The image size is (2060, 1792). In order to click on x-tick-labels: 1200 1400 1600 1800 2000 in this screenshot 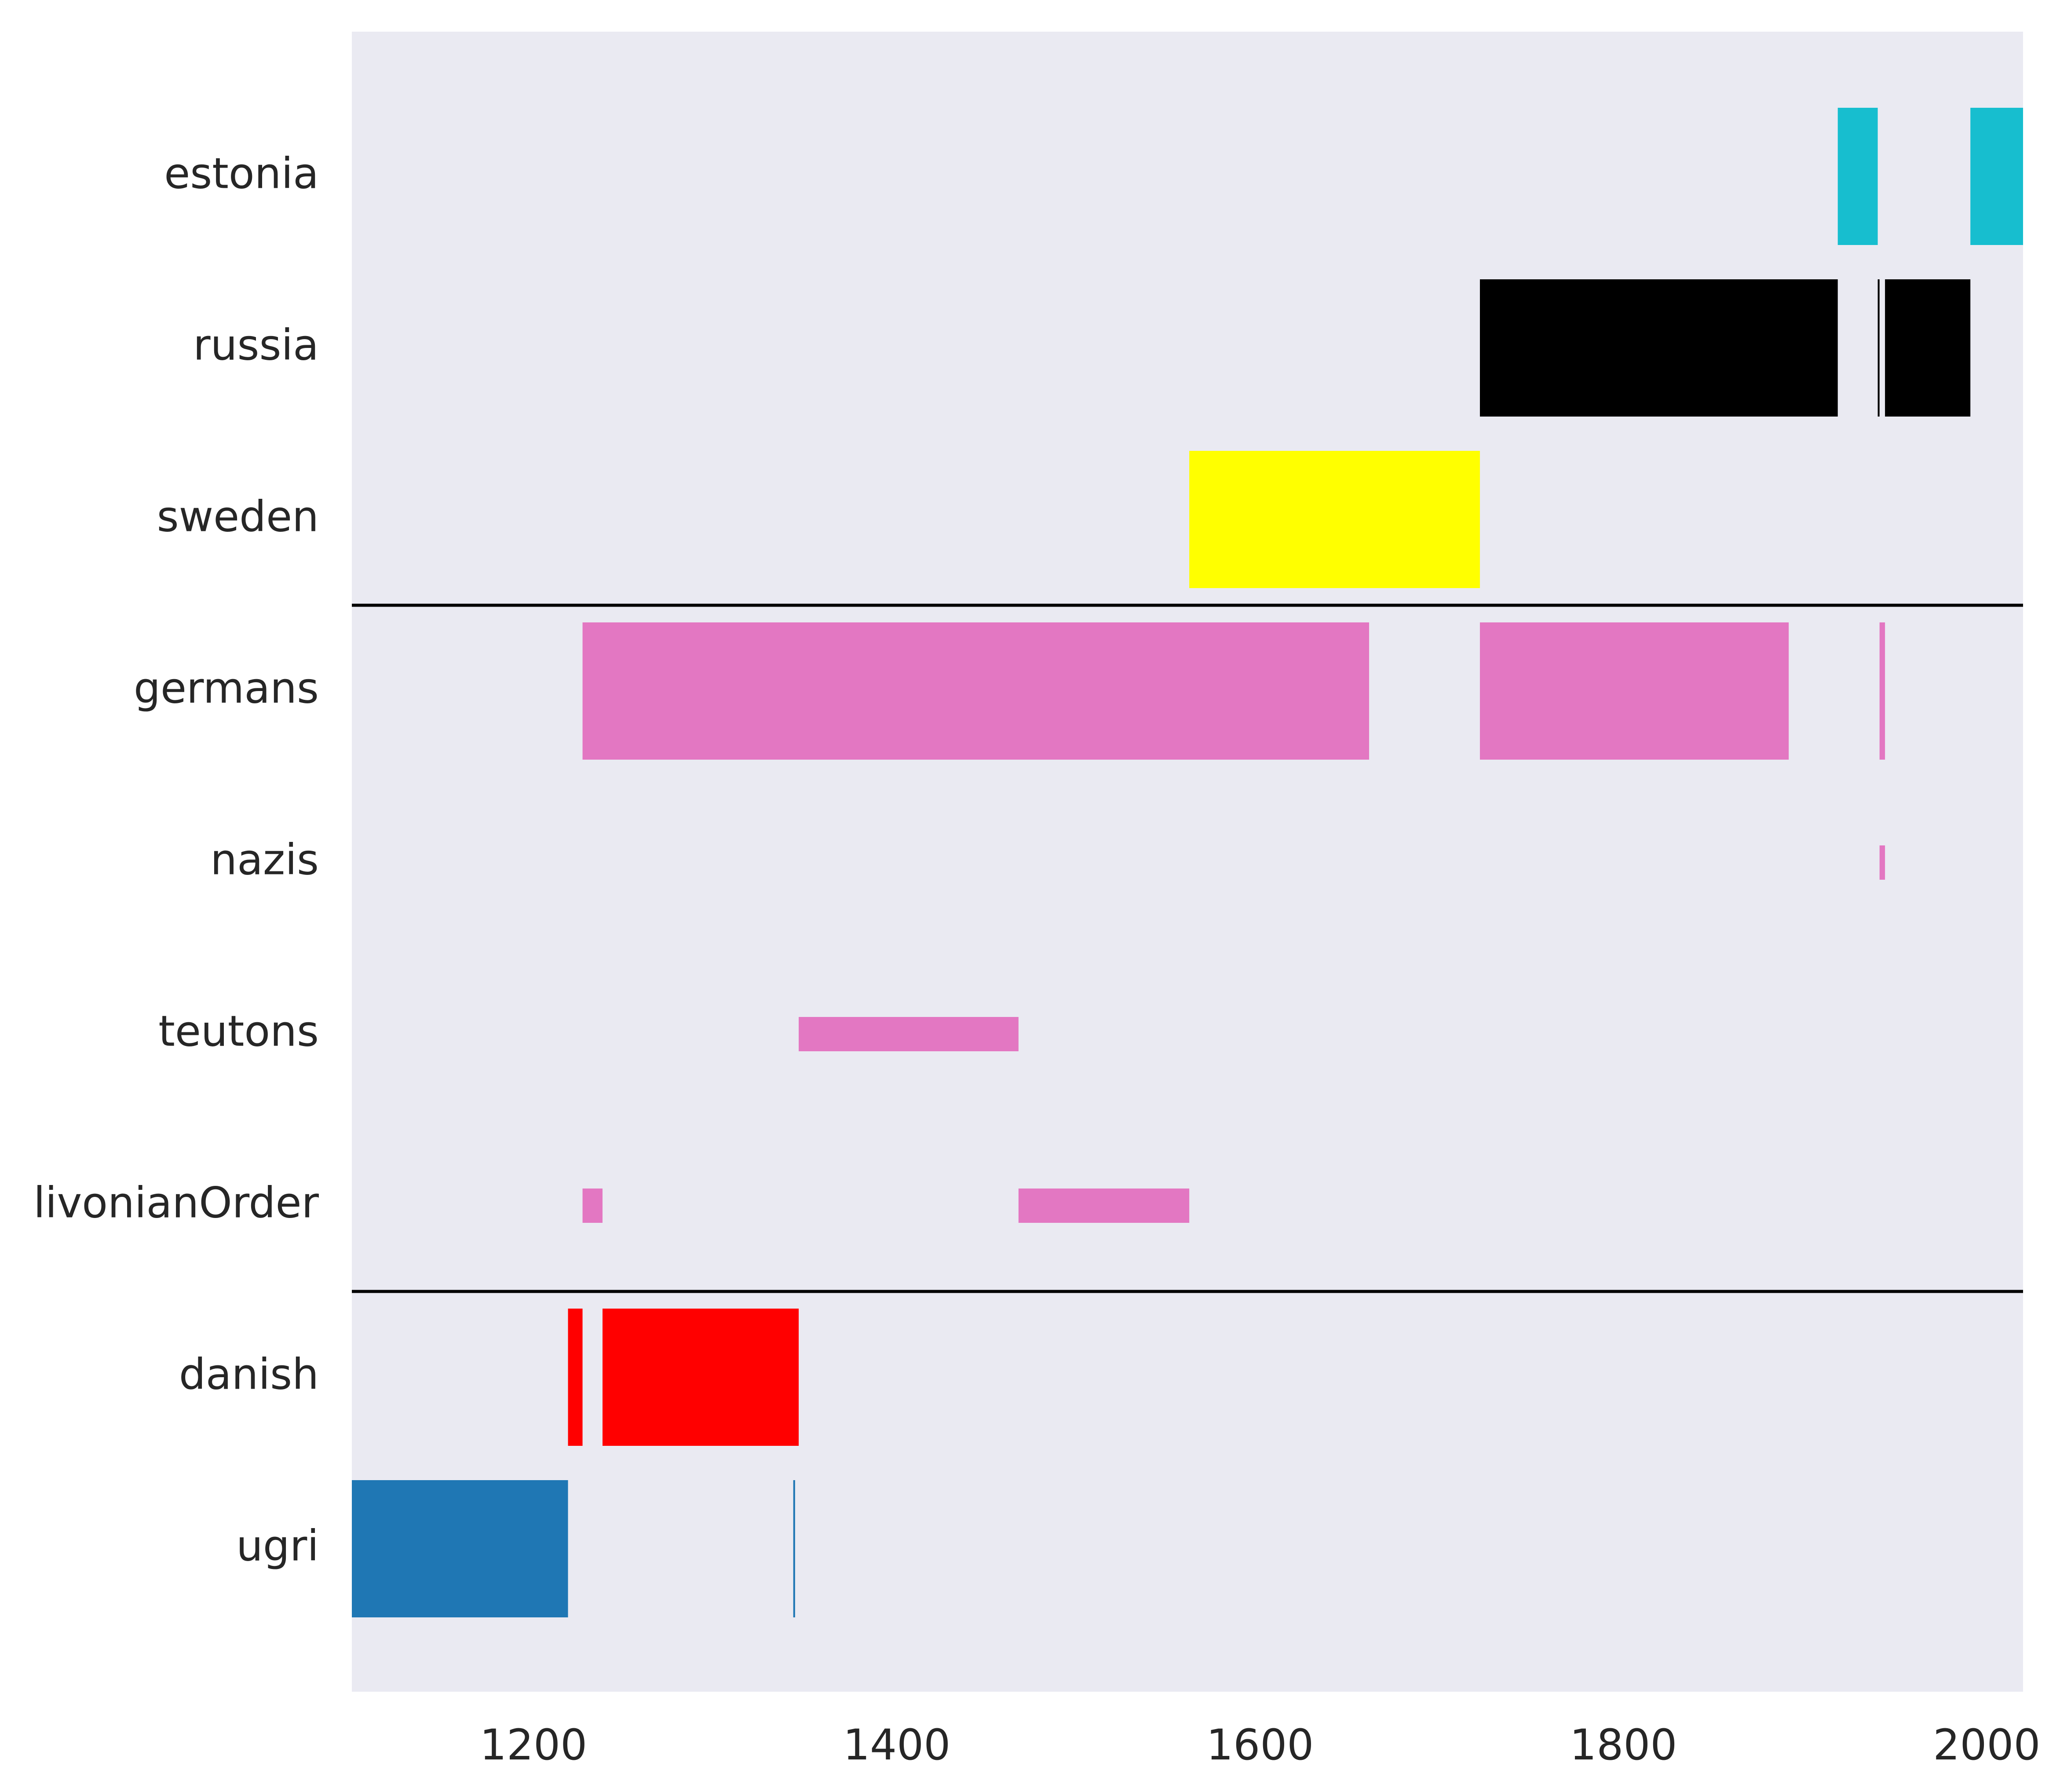, I will do `click(1260, 1745)`.